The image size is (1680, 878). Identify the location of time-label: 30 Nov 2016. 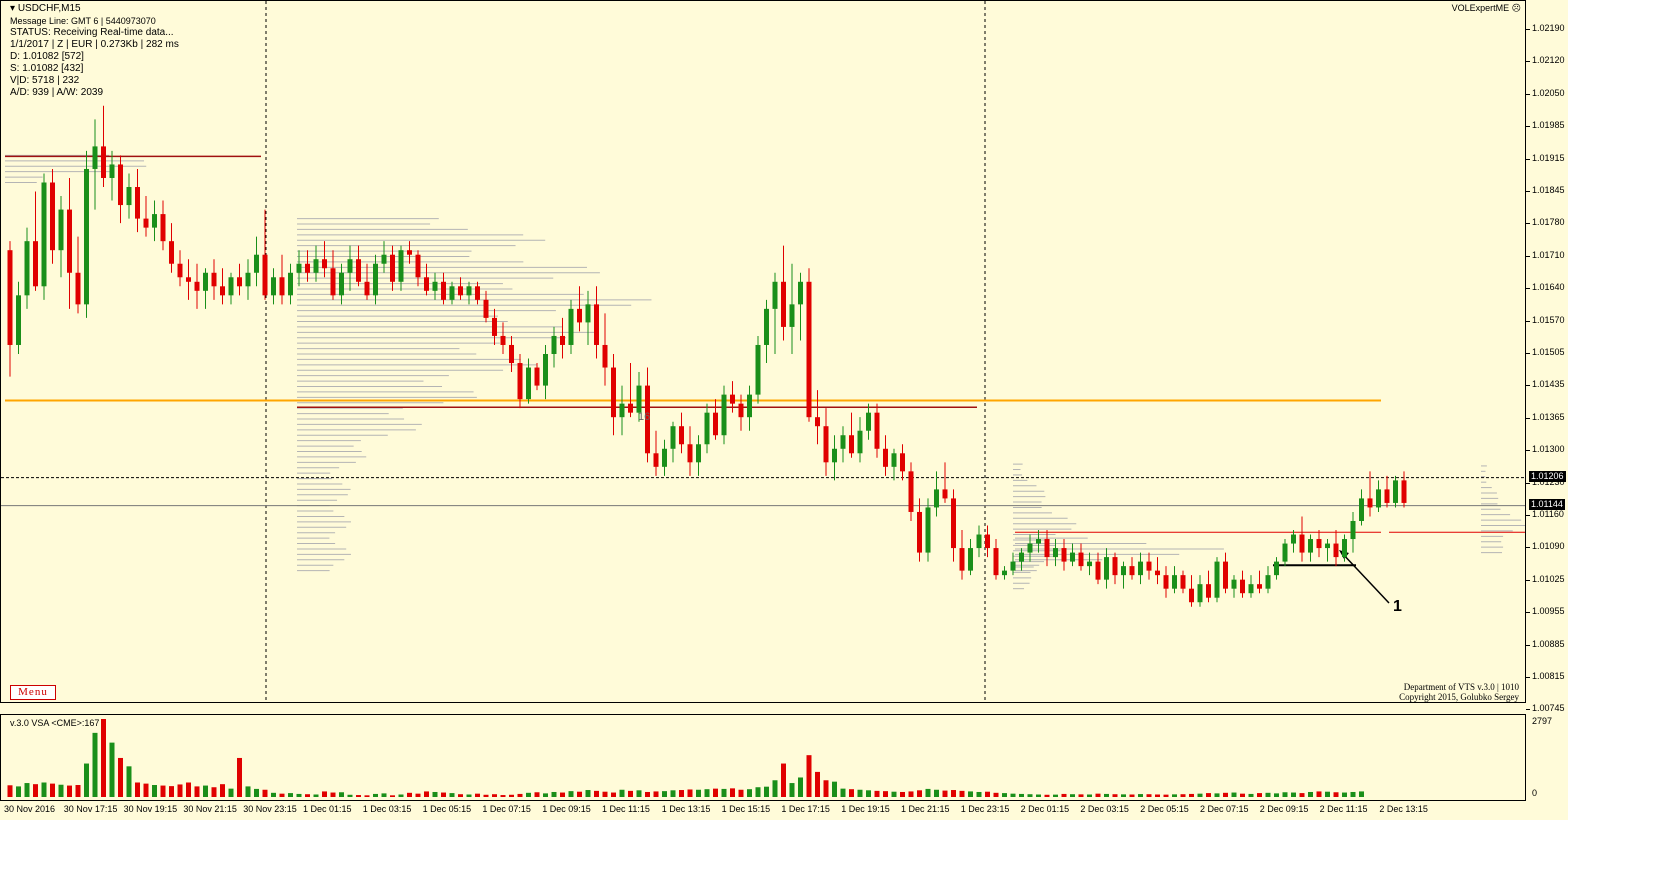
(30, 809).